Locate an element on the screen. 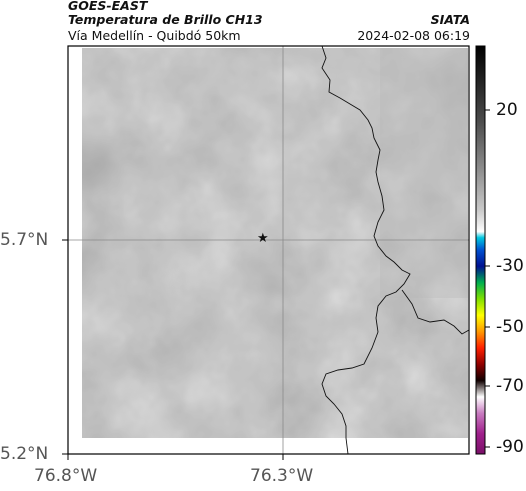  colorbar-label-minus30: -30 is located at coordinates (510, 266).